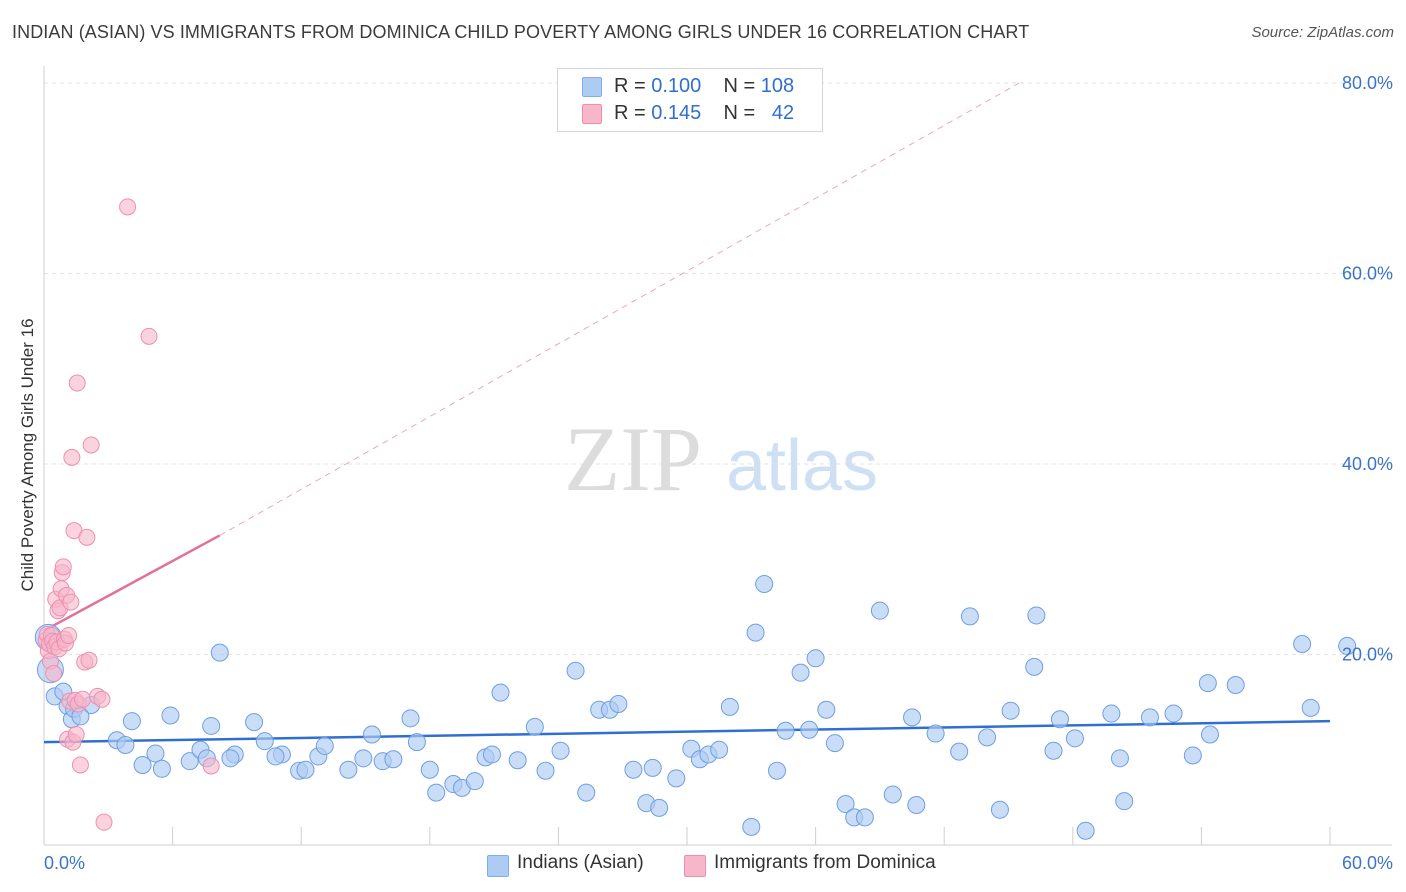  Describe the element at coordinates (592, 114) in the screenshot. I see `legend-swatch-pink` at that location.